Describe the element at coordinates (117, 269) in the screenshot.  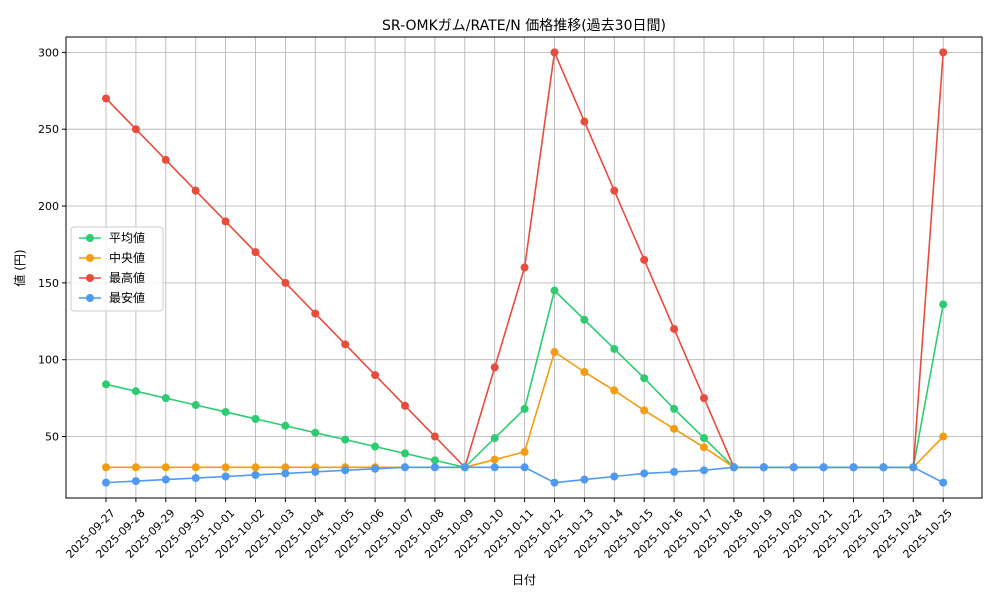
I see `legend-frame` at that location.